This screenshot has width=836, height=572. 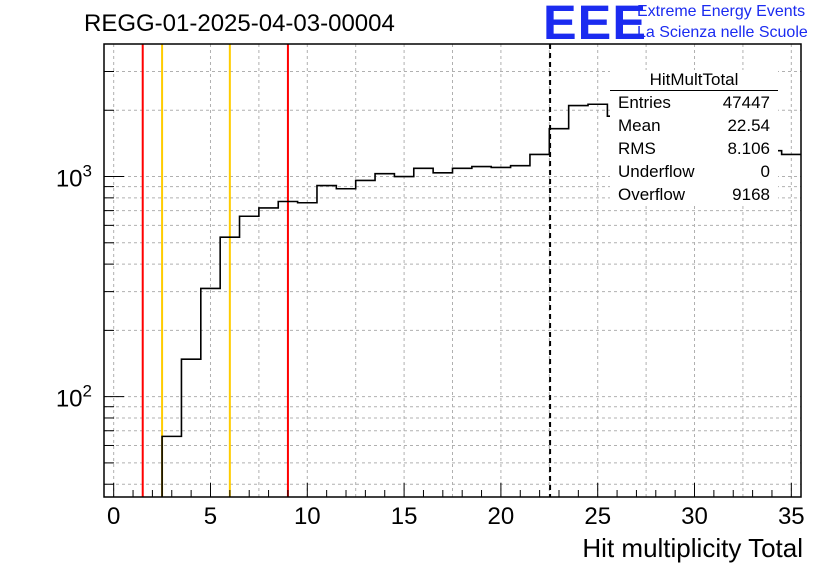 What do you see at coordinates (746, 102) in the screenshot?
I see `stats-value: 47447` at bounding box center [746, 102].